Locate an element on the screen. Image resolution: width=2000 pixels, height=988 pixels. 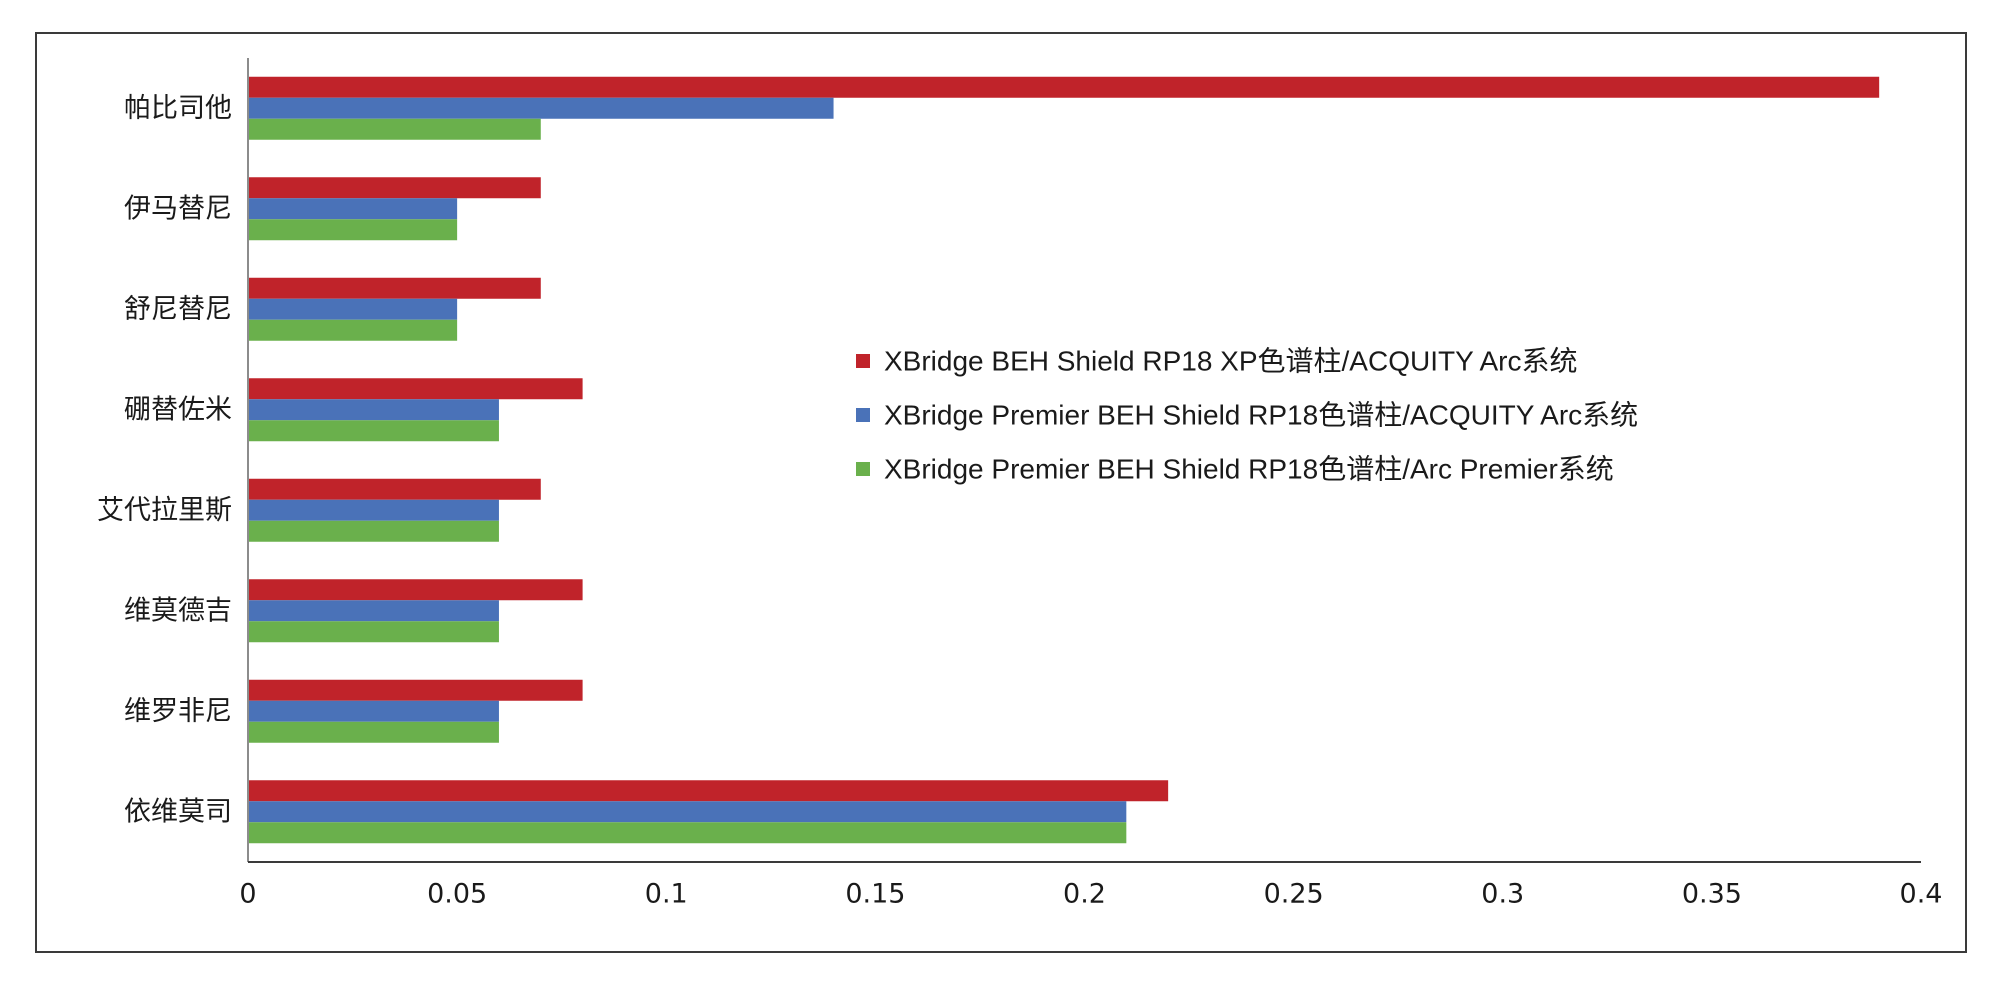
x-tick-label: 0.3 is located at coordinates (1502, 894).